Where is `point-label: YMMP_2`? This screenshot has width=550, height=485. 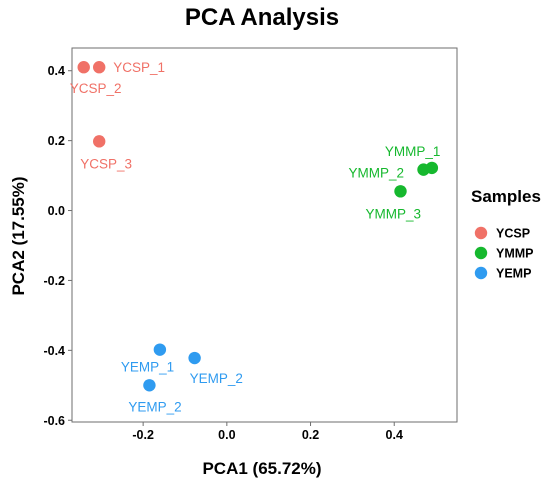
point-label: YMMP_2 is located at coordinates (377, 173).